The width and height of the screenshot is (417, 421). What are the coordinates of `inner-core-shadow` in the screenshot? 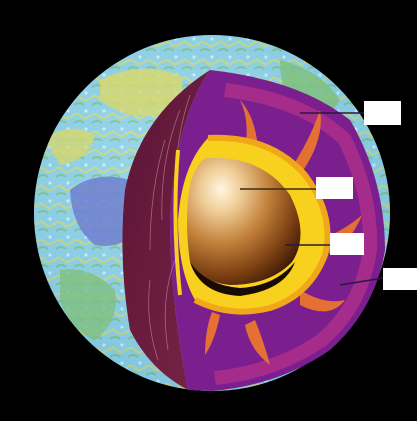 It's located at (242, 279).